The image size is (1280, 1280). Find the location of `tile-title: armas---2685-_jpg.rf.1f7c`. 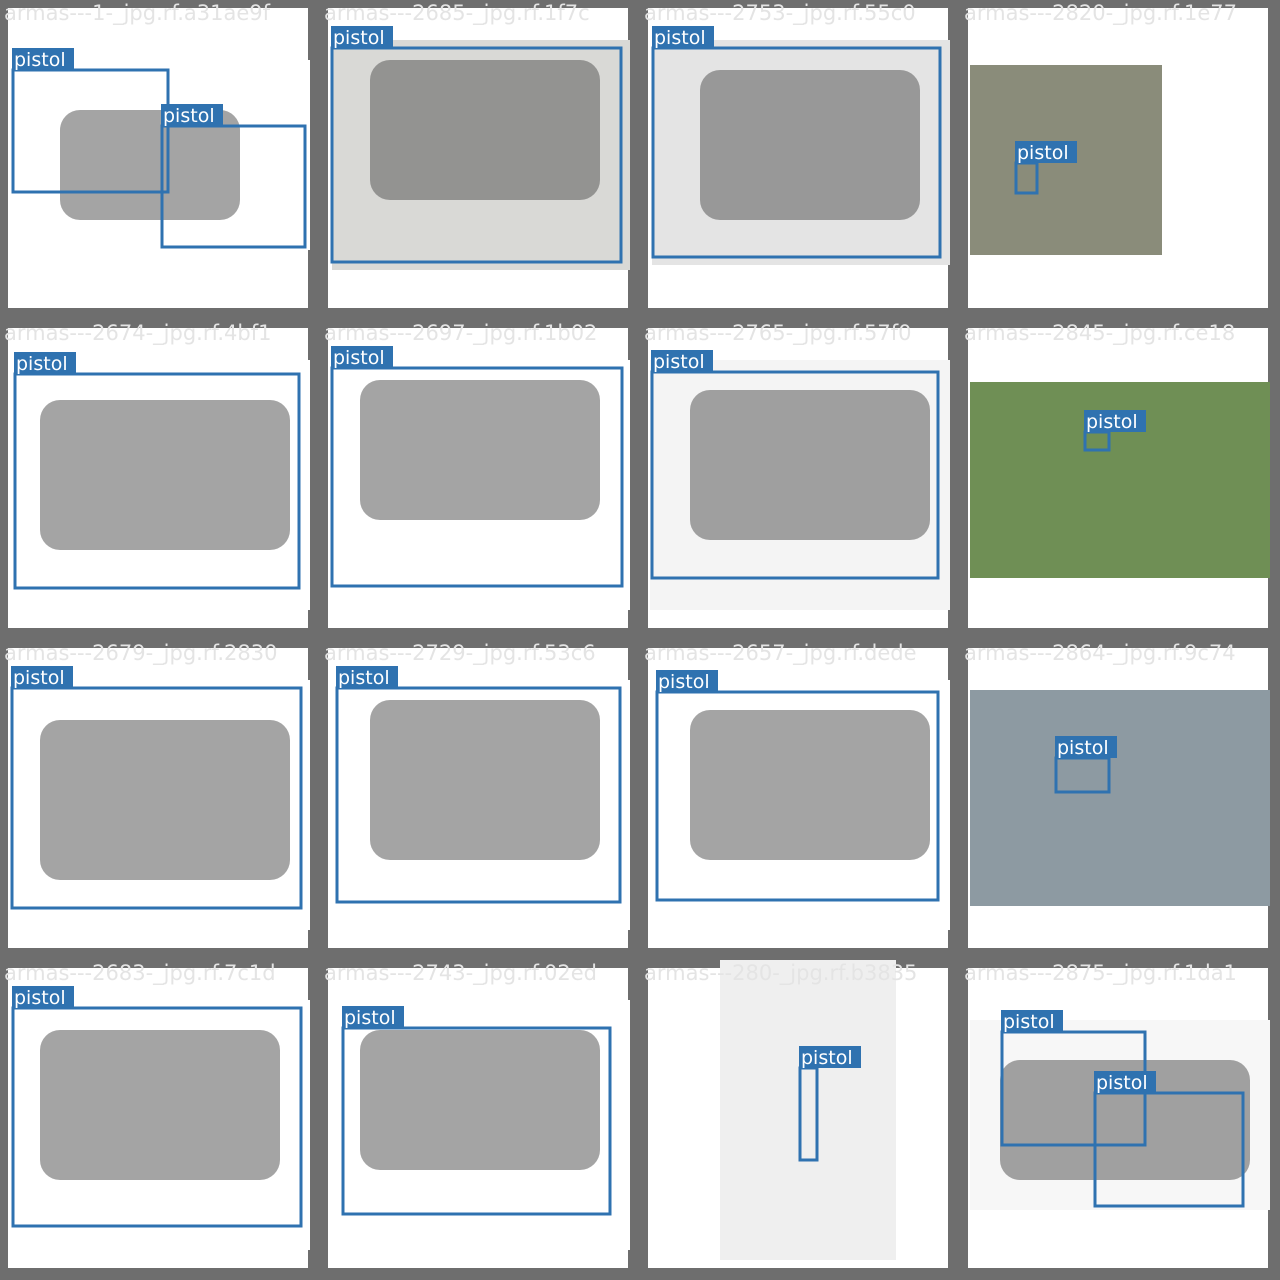

tile-title: armas---2685-_jpg.rf.1f7c is located at coordinates (457, 13).